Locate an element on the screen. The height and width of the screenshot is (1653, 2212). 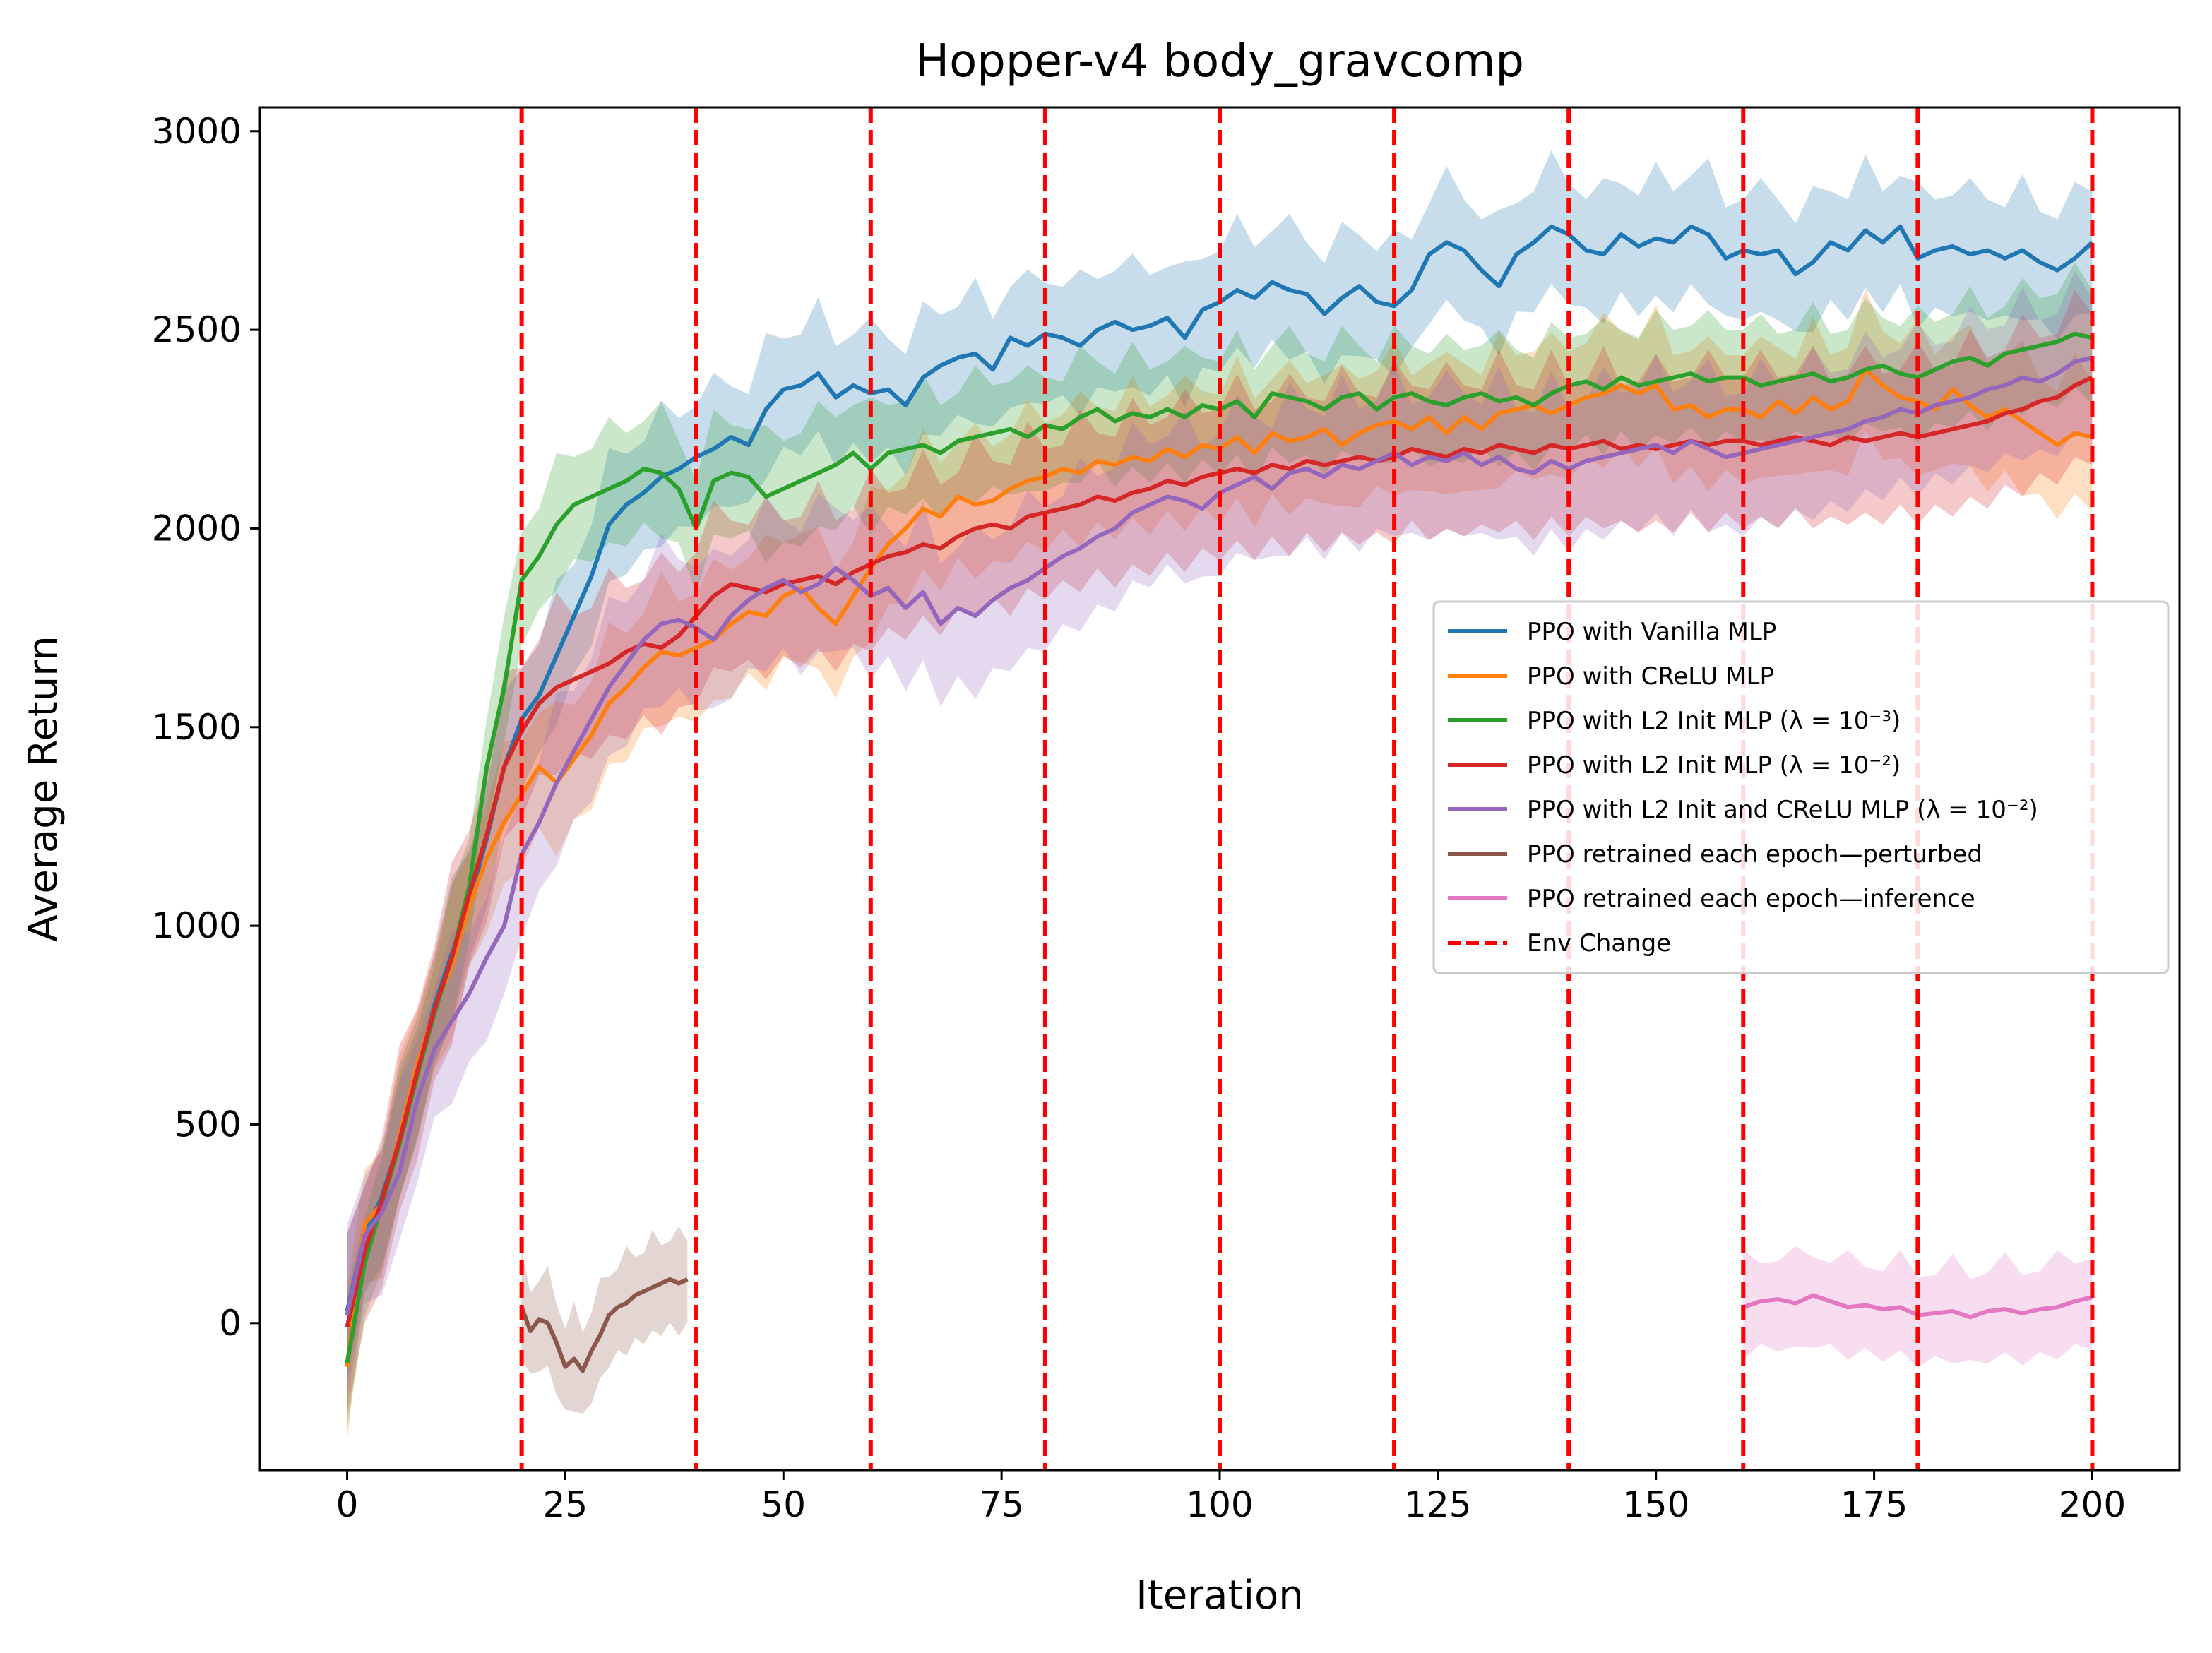
x-tick-label: 75 is located at coordinates (1001, 1505).